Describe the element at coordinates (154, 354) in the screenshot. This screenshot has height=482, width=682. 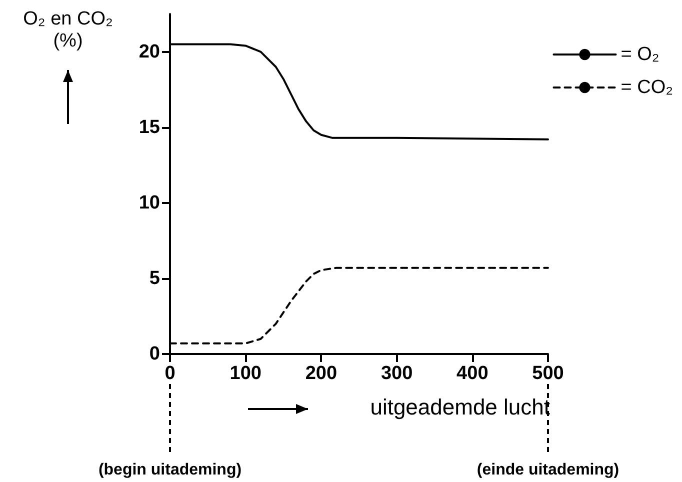
I see `y-tick-label: 0` at that location.